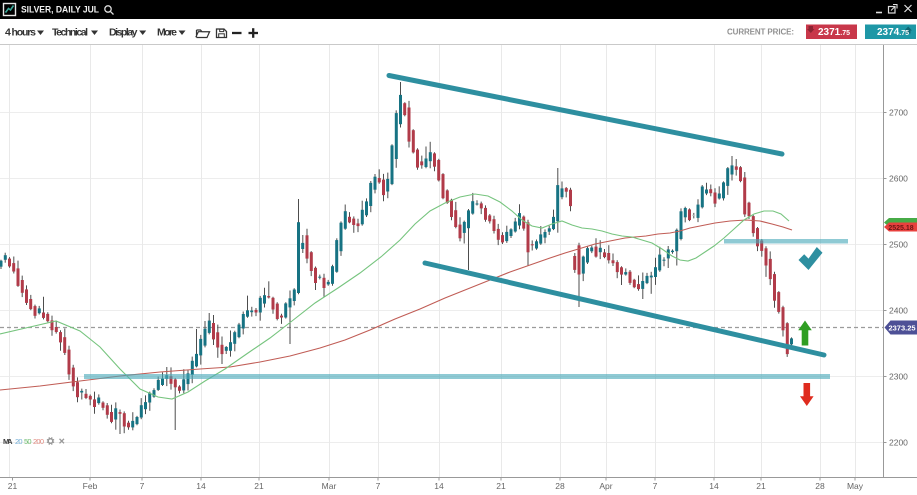  Describe the element at coordinates (38, 441) in the screenshot. I see `svg-text: 200` at that location.